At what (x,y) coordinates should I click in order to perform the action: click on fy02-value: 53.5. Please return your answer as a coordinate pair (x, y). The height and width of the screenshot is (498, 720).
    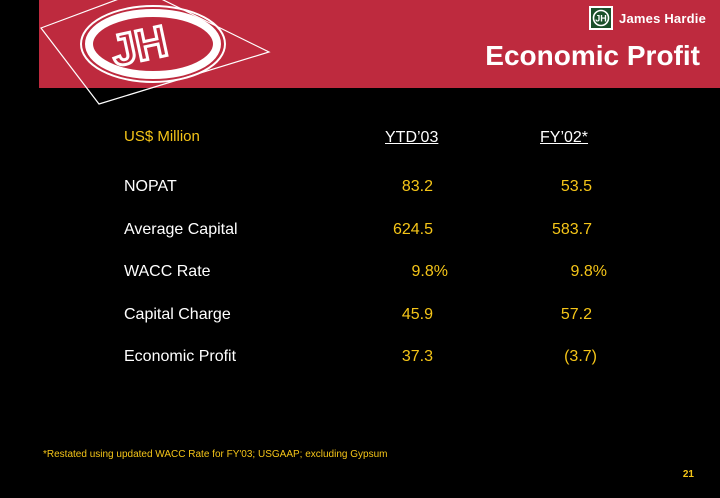
    Looking at the image, I should click on (576, 186).